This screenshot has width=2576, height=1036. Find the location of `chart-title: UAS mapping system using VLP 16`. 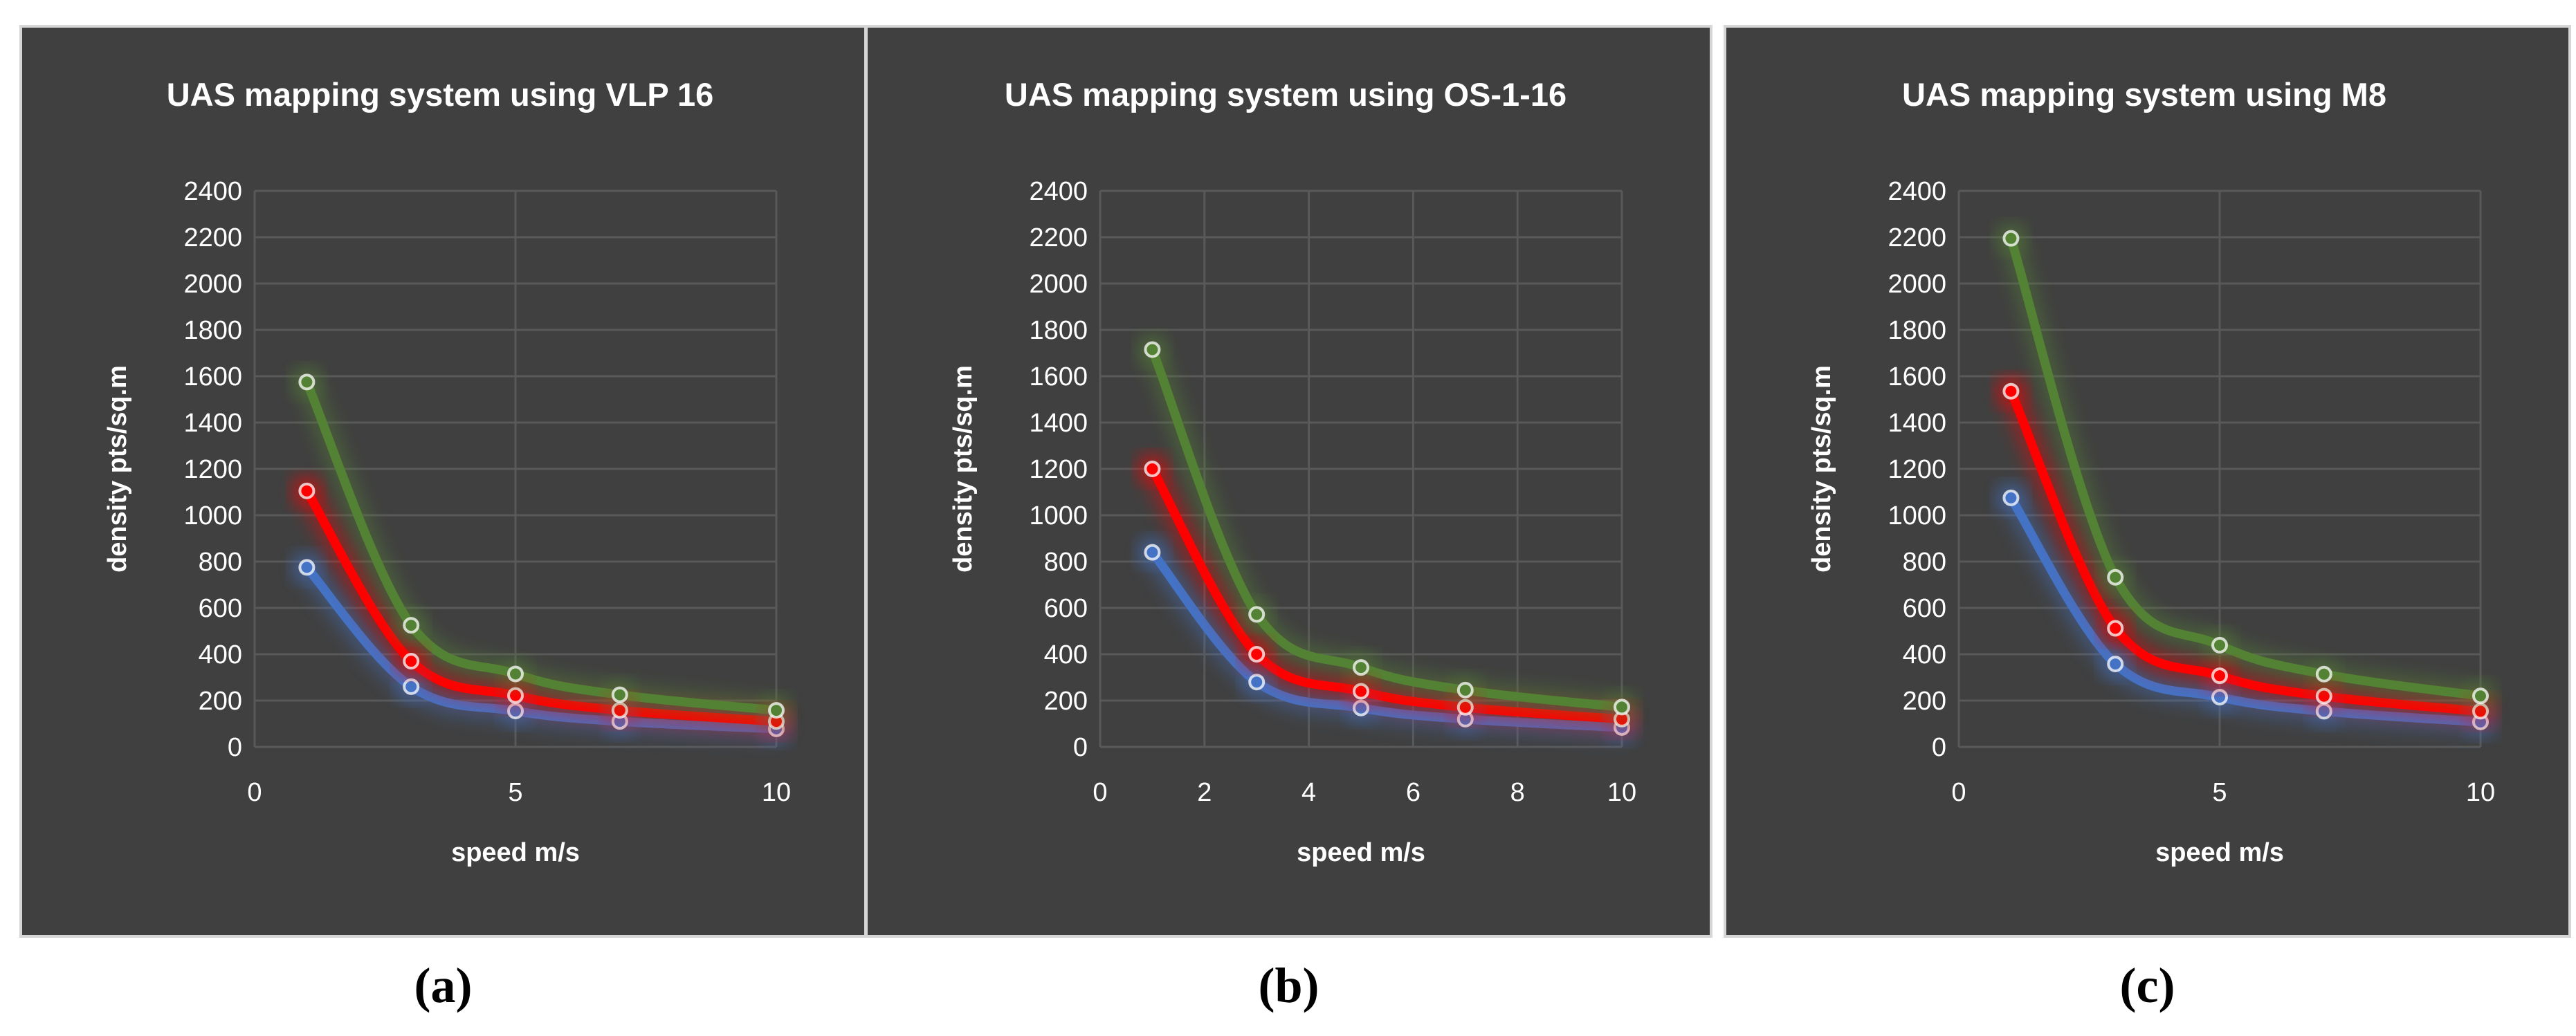

chart-title: UAS mapping system using VLP 16 is located at coordinates (440, 94).